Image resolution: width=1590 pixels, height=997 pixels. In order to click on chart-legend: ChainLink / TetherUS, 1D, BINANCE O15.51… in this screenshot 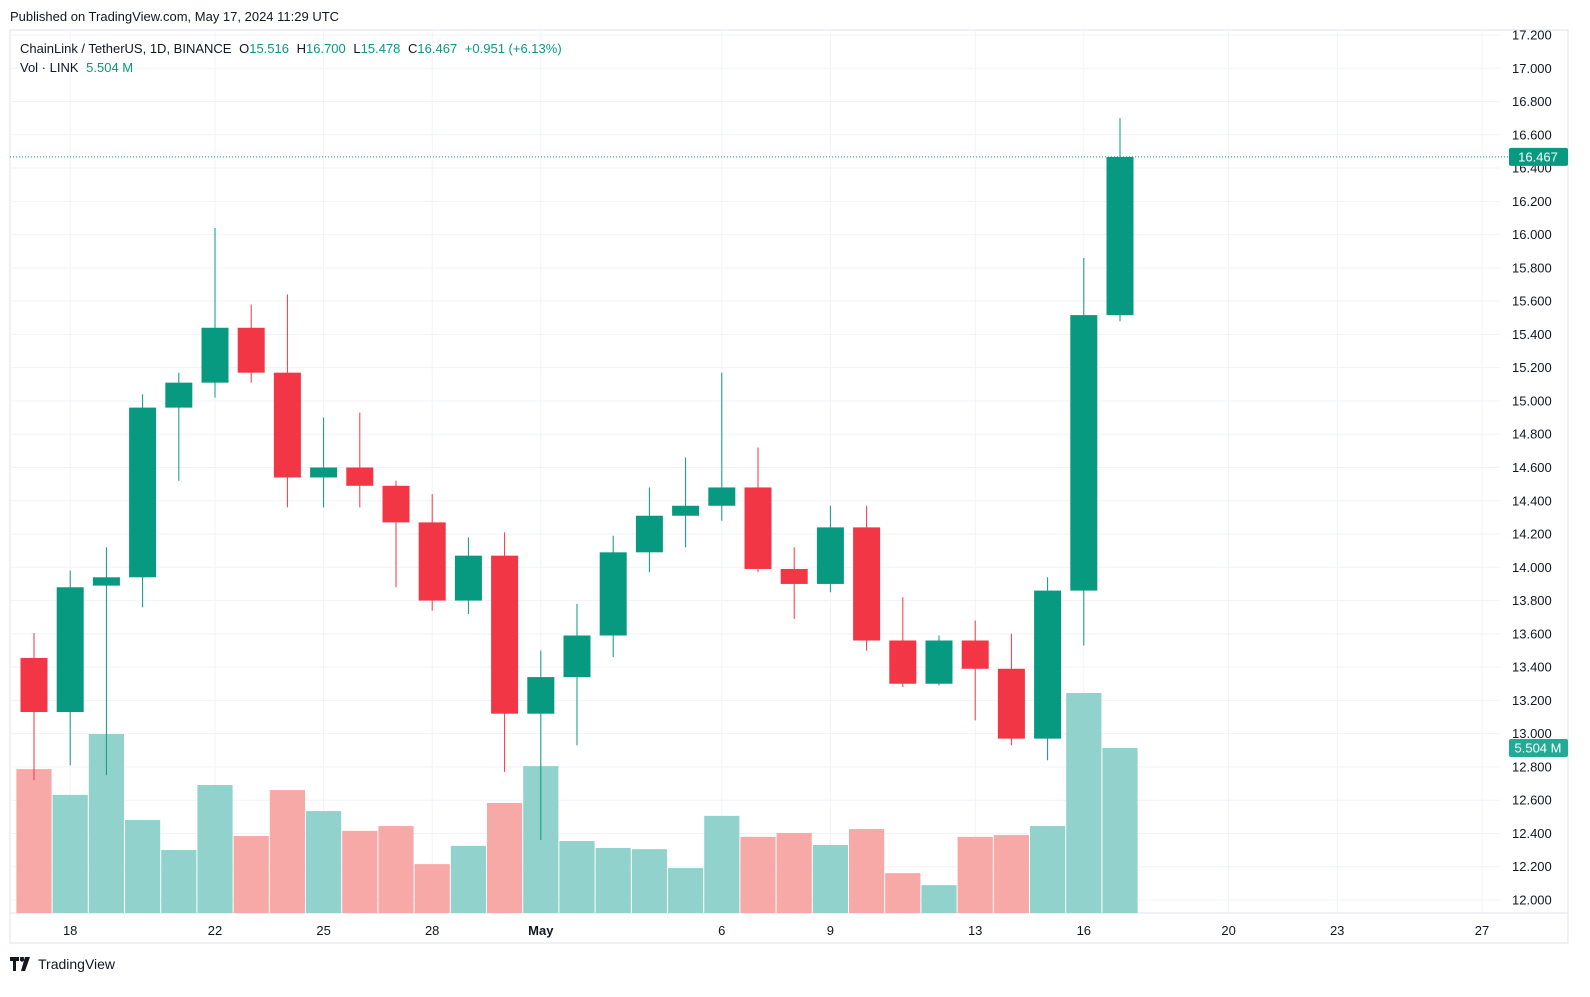, I will do `click(293, 58)`.